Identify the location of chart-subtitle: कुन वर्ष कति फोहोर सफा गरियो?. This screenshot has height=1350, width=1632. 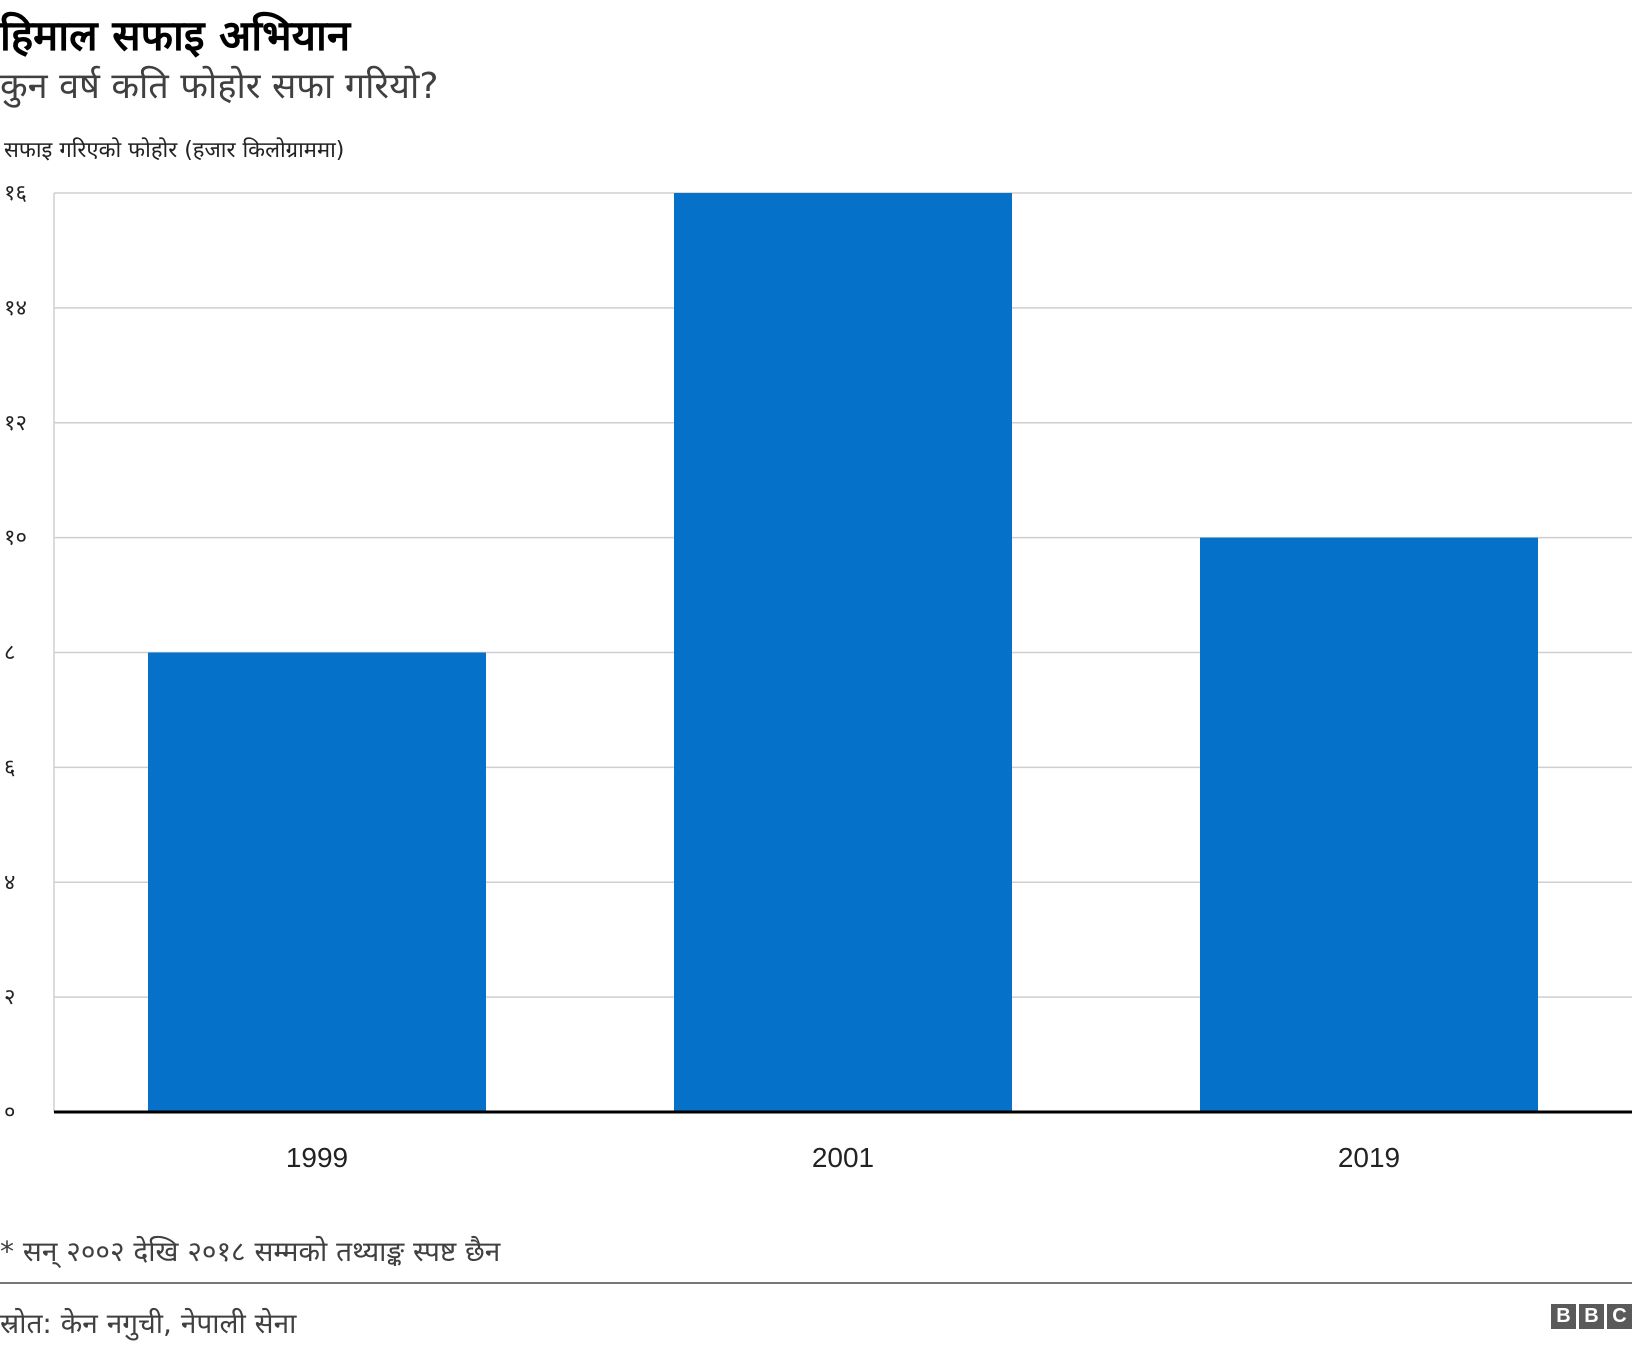
(219, 86).